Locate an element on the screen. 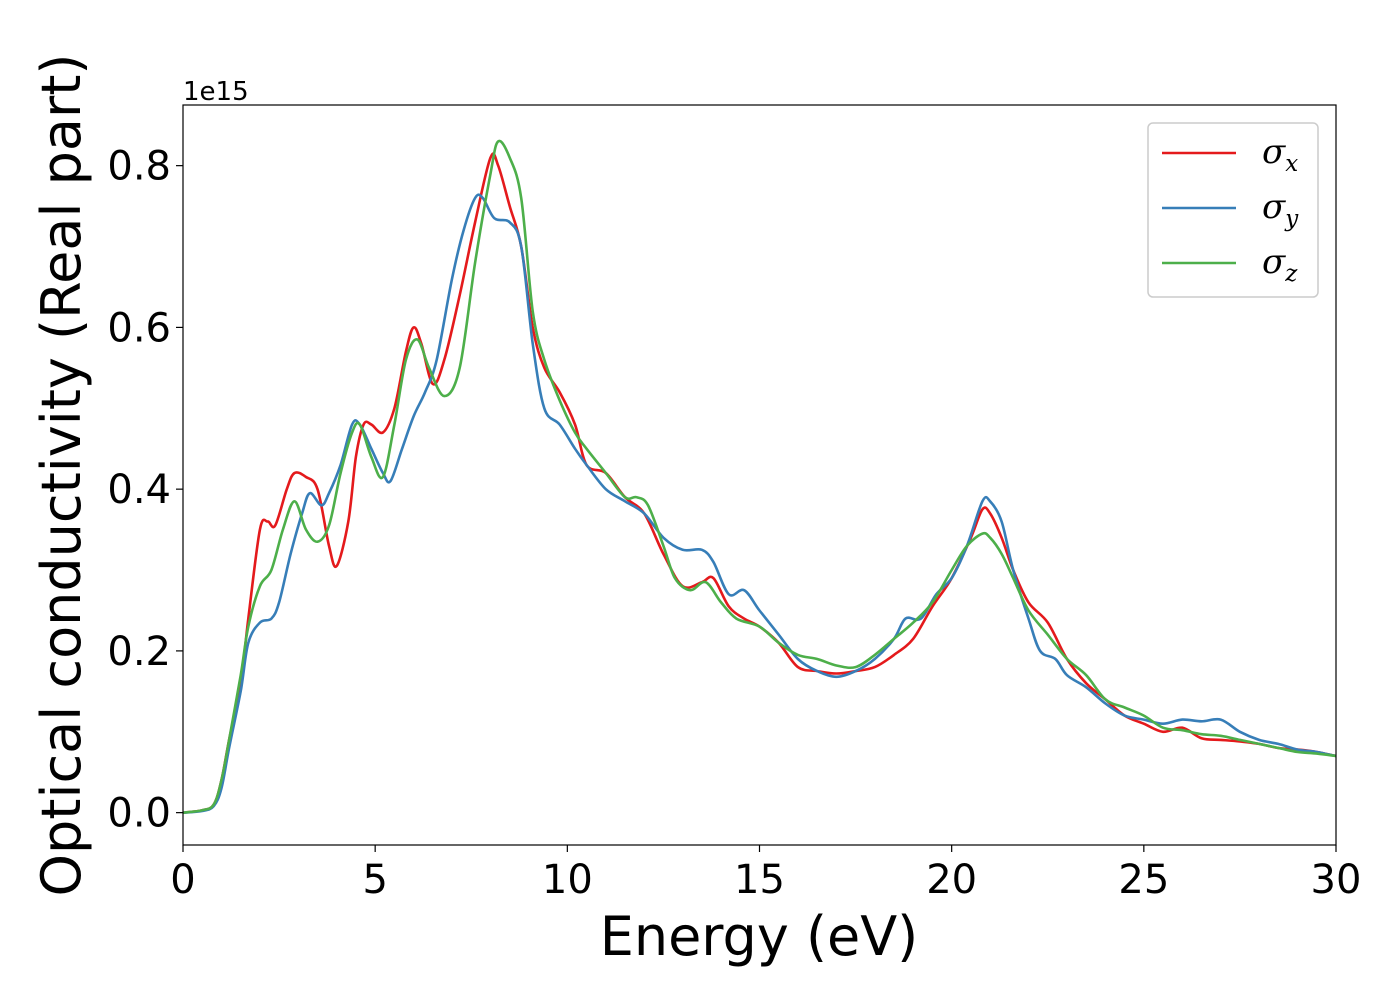 This screenshot has height=1005, width=1400. y-tick-label: 0.4 is located at coordinates (139, 490).